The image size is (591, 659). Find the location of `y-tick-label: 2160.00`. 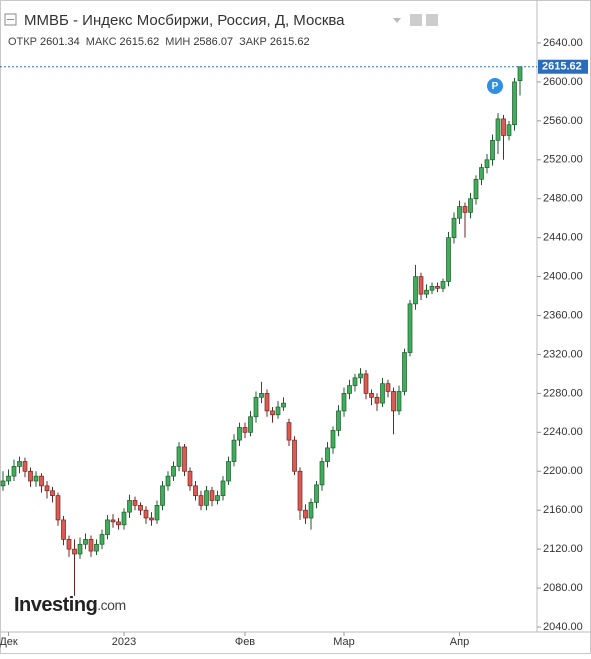

y-tick-label: 2160.00 is located at coordinates (563, 510).